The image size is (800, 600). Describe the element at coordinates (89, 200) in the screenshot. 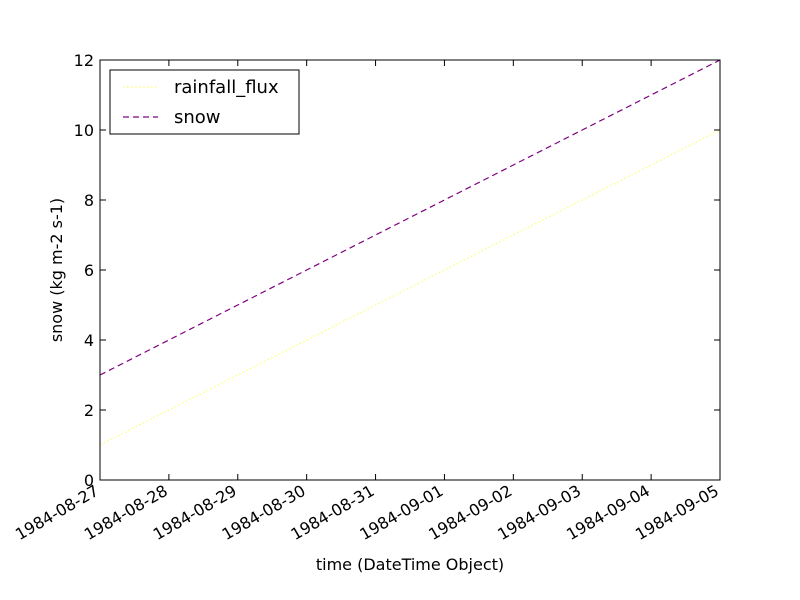

I see `y-tick-label: 8` at that location.